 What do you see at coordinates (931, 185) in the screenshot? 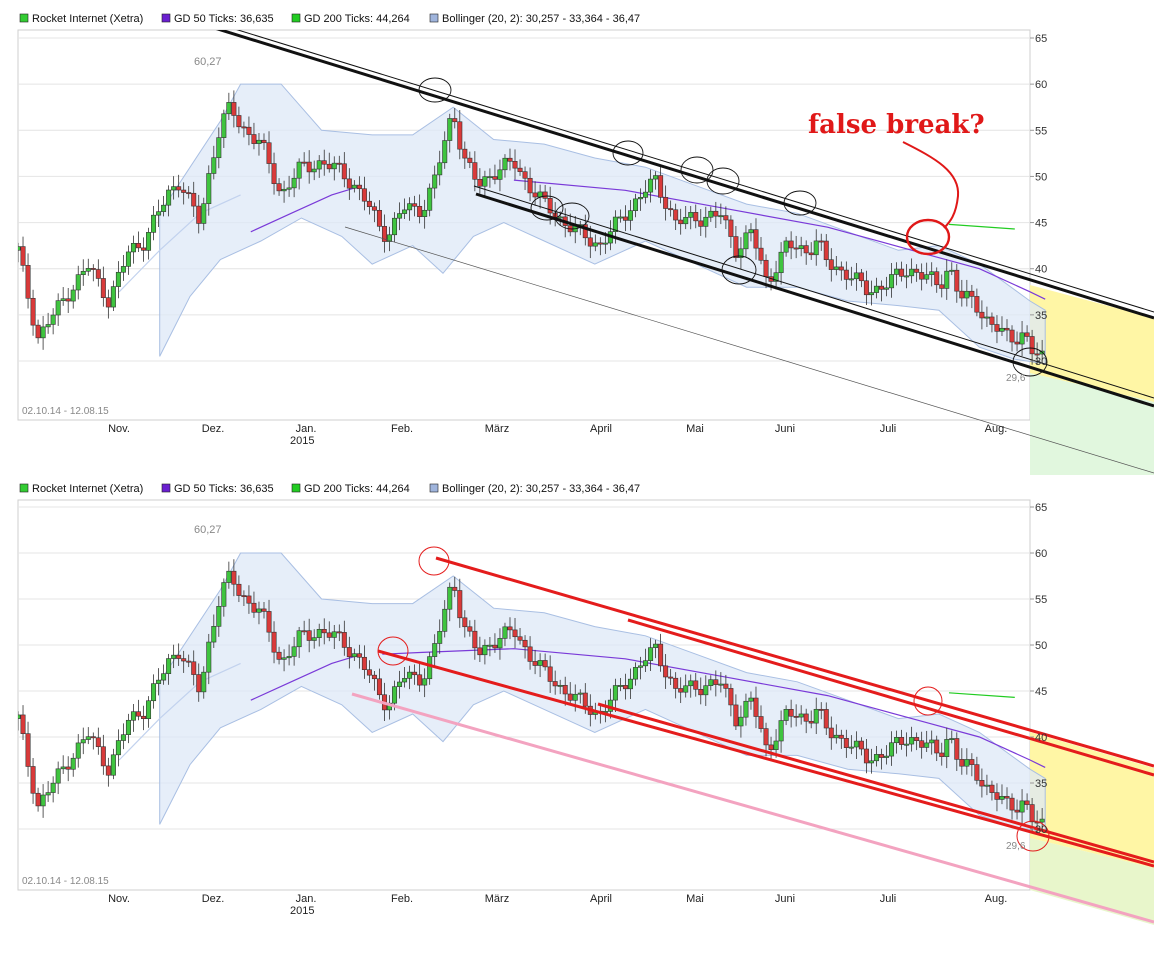
I see `false-break-arrow` at bounding box center [931, 185].